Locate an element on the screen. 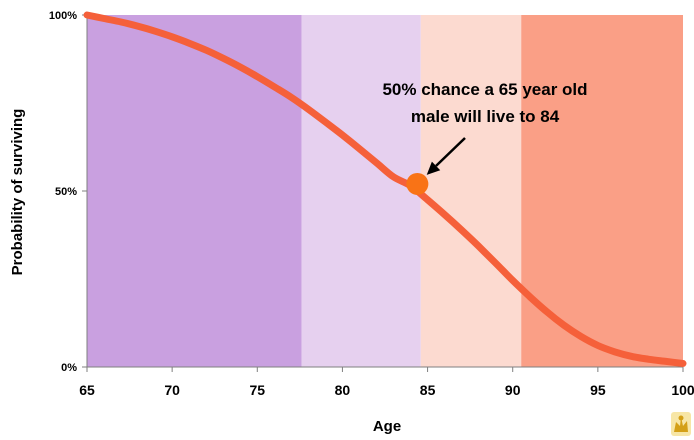  x-tick-label: 75 is located at coordinates (257, 390).